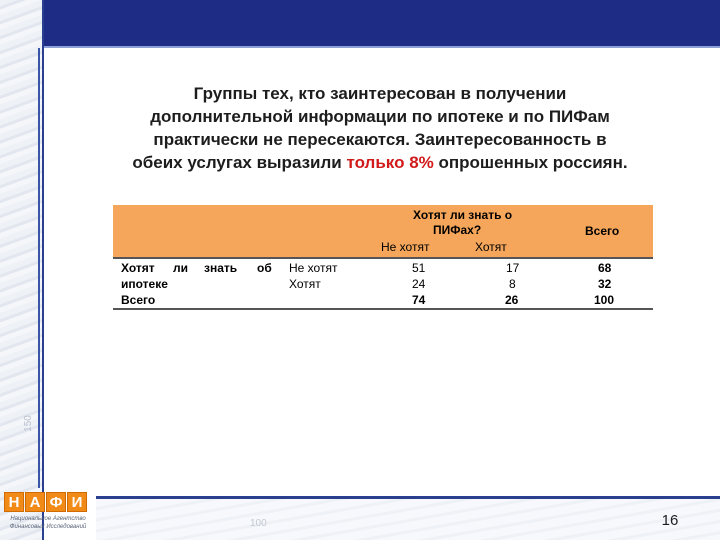 The height and width of the screenshot is (540, 720). Describe the element at coordinates (313, 268) in the screenshot. I see `row-label-no: Не хотят` at that location.